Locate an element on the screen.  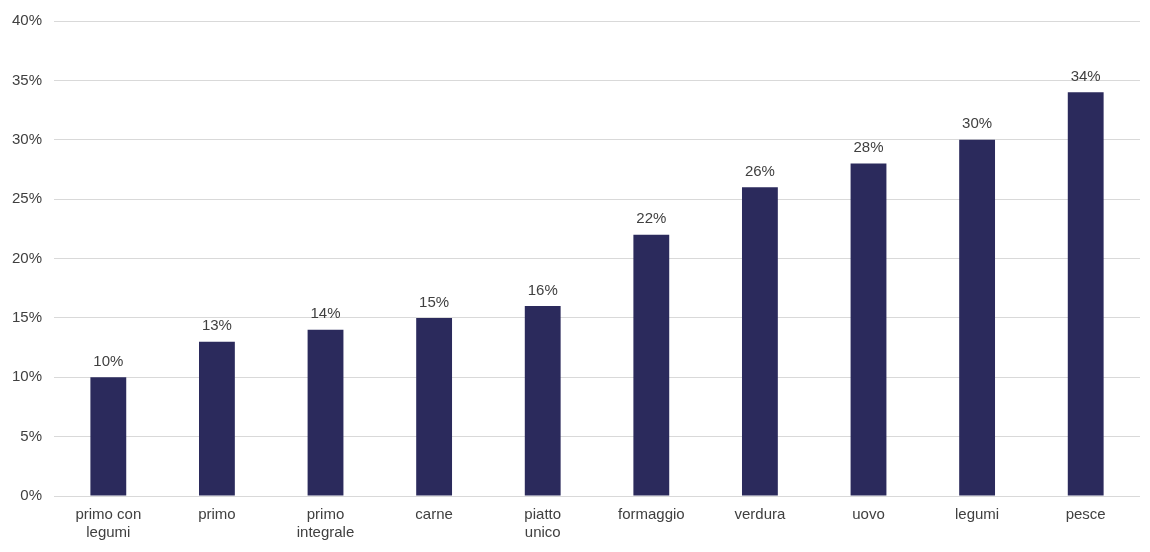
x-tick-label: primo con legumi is located at coordinates (108, 523).